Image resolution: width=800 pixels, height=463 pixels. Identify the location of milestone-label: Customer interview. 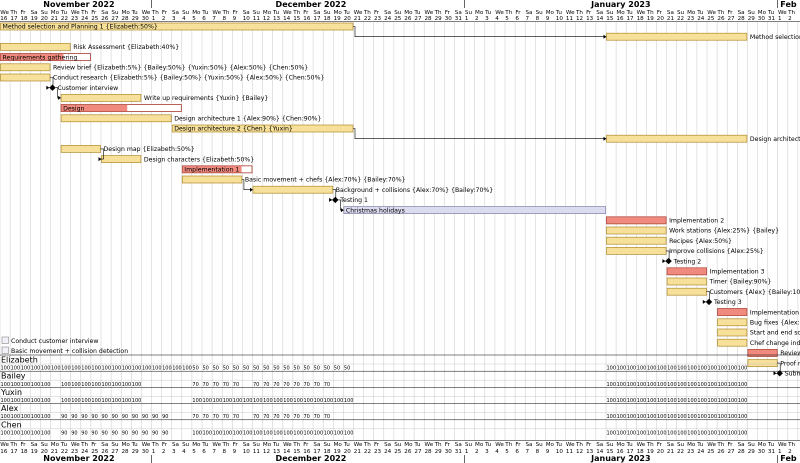
(88, 88).